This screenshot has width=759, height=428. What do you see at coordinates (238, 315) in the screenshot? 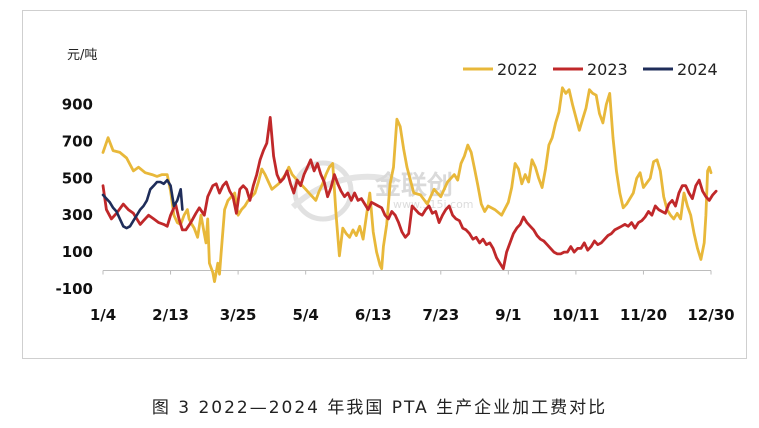
I see `x-tick-label: 3/25` at bounding box center [238, 315].